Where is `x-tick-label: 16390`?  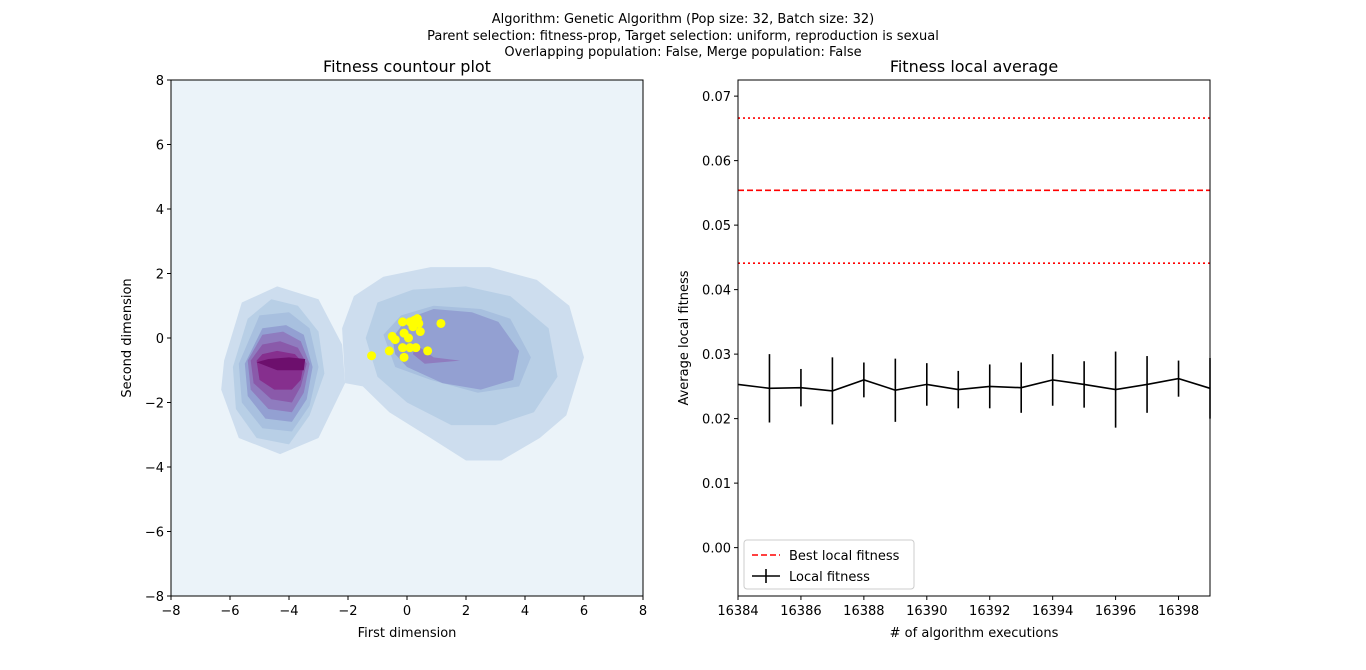
x-tick-label: 16390 is located at coordinates (926, 611).